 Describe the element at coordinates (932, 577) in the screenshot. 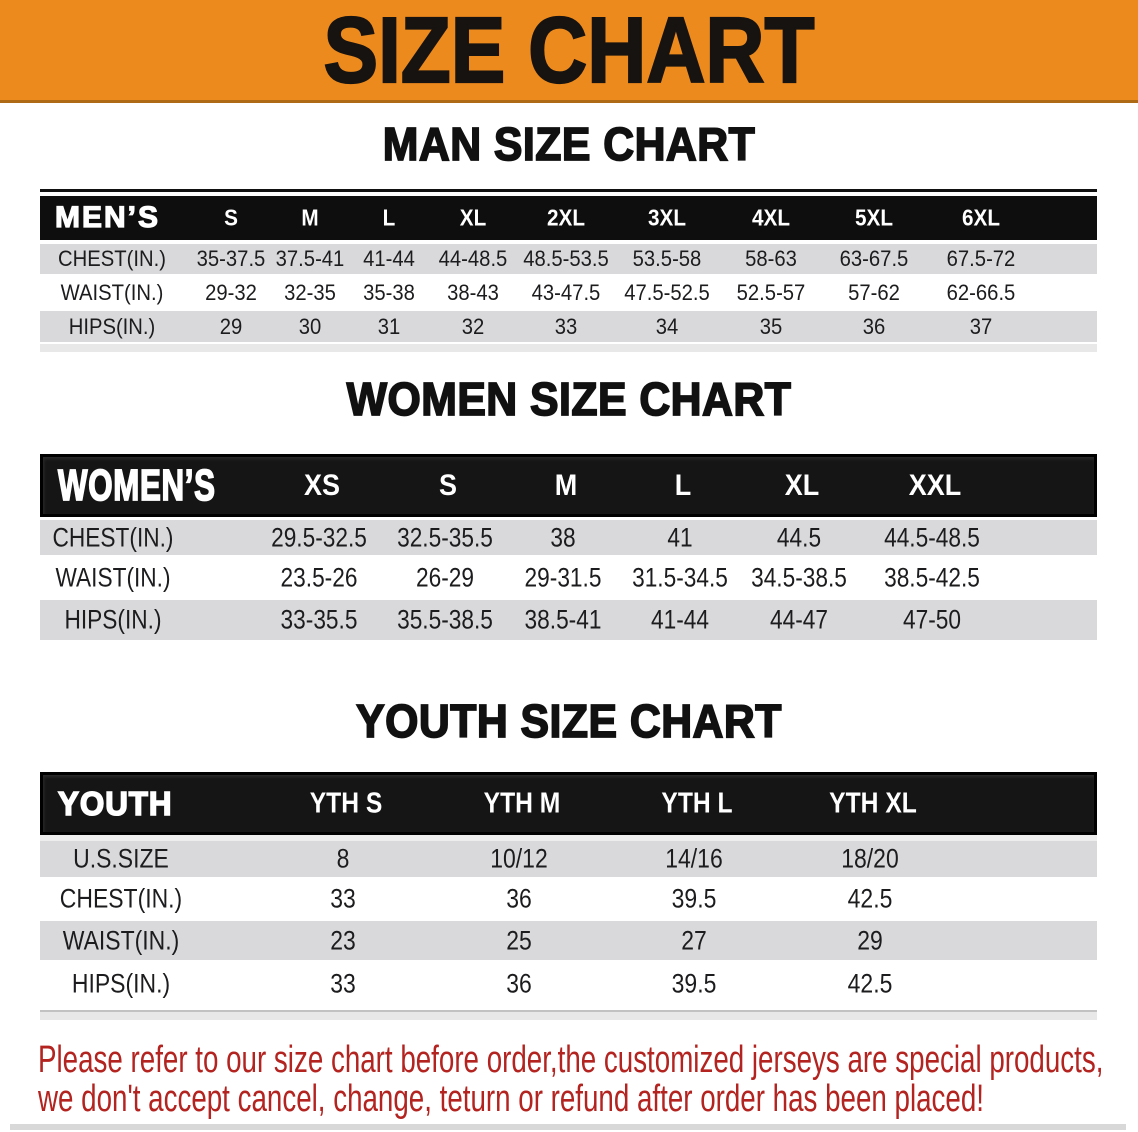

I see `size-cell: 38.5-42.5` at that location.